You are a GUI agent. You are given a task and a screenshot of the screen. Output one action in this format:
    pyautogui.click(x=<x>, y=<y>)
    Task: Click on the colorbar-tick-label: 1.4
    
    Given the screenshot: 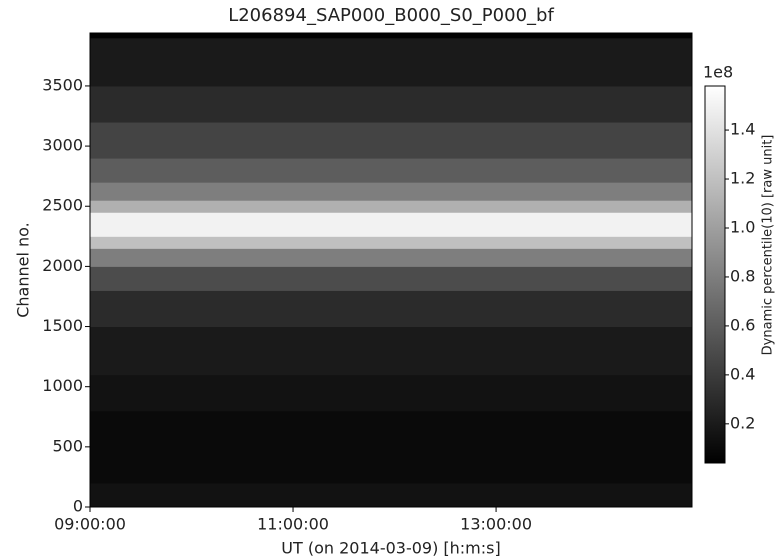 What is the action you would take?
    pyautogui.click(x=742, y=129)
    